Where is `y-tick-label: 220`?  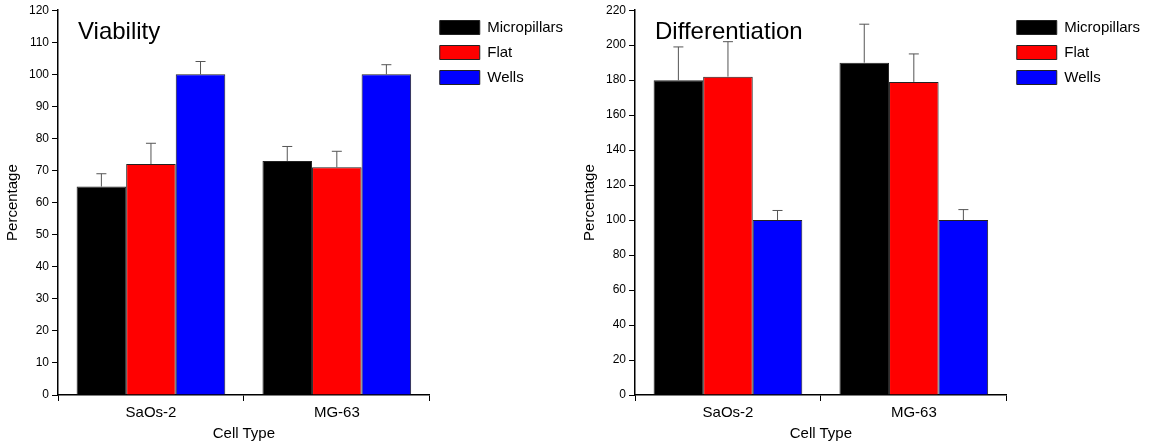
y-tick-label: 220 is located at coordinates (616, 9).